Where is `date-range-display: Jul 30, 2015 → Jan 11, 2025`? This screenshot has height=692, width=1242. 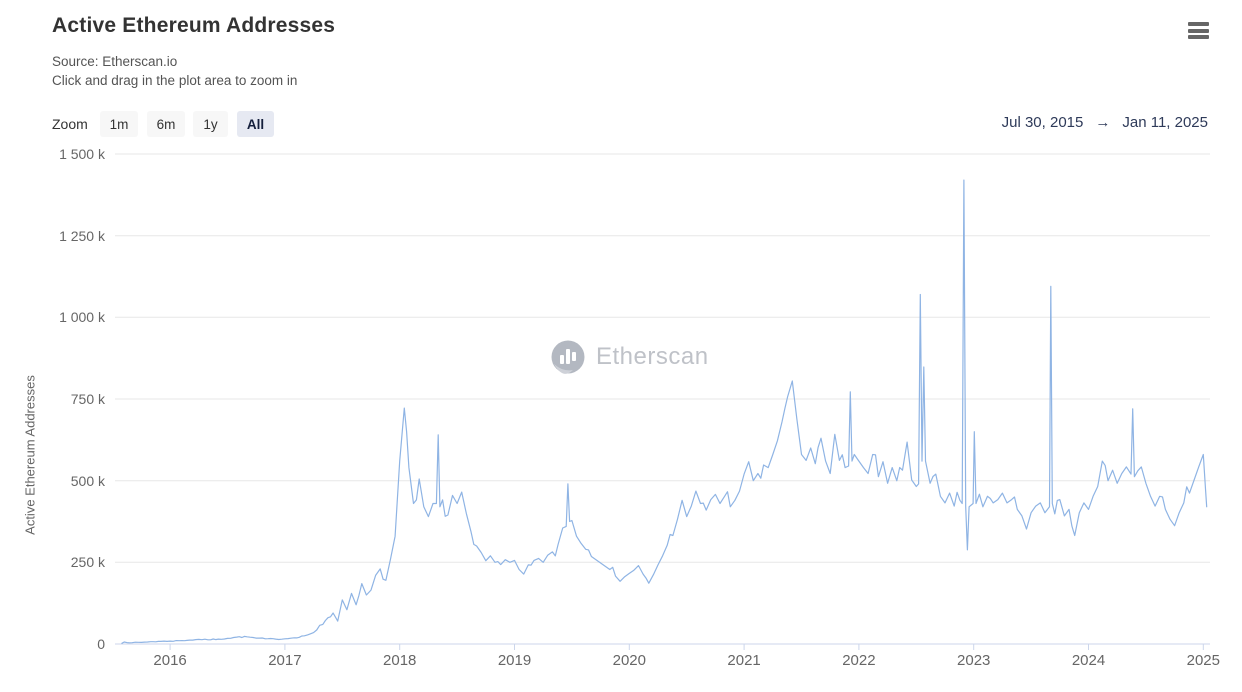
date-range-display: Jul 30, 2015 → Jan 11, 2025 is located at coordinates (1105, 122).